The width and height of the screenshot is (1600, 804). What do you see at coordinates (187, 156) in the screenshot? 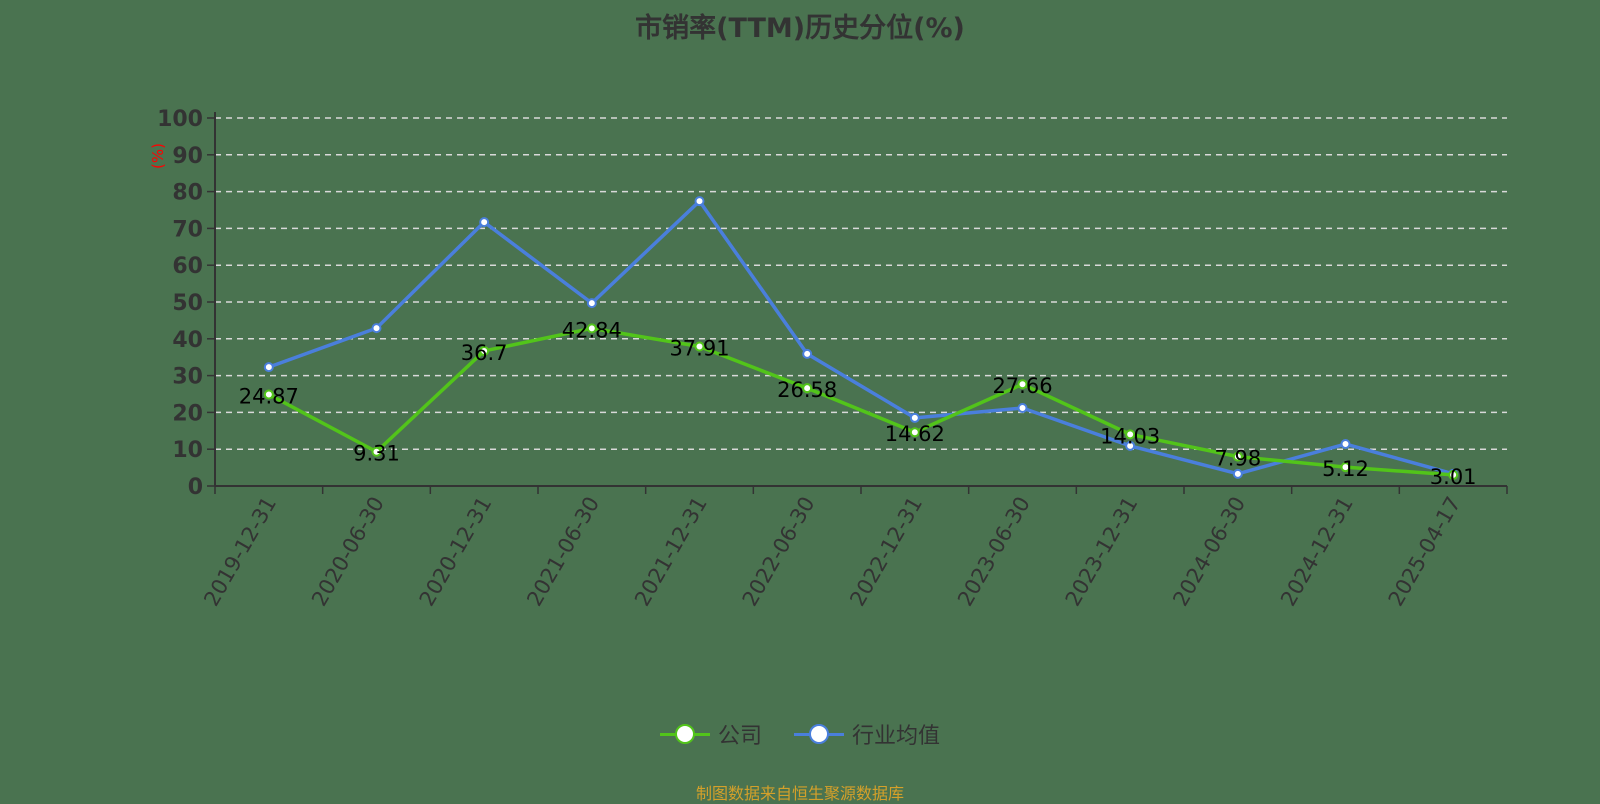
I see `y-tick-label: 90` at bounding box center [187, 156].